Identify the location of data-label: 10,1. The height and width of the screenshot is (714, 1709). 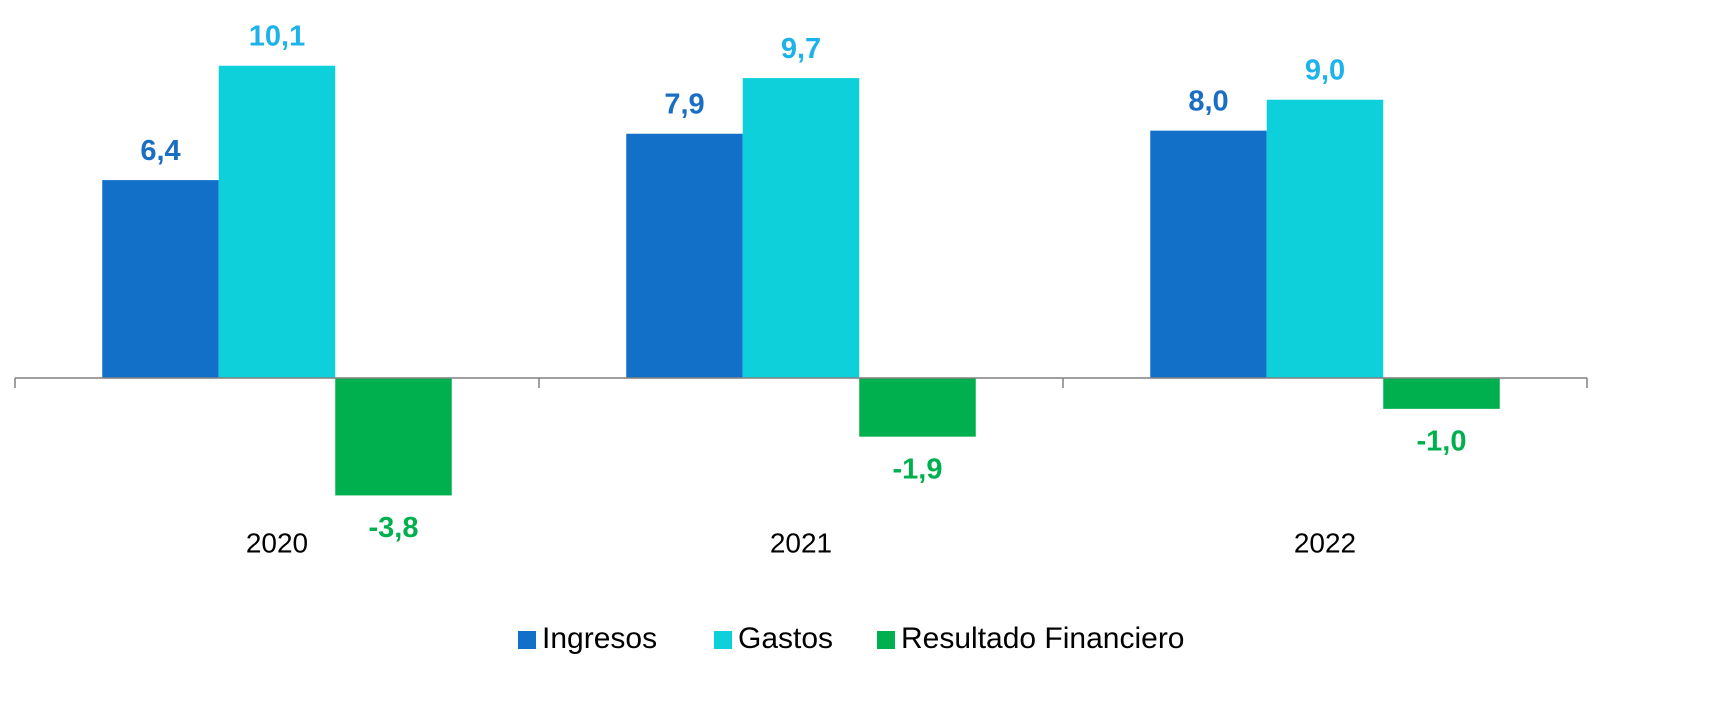
(277, 36).